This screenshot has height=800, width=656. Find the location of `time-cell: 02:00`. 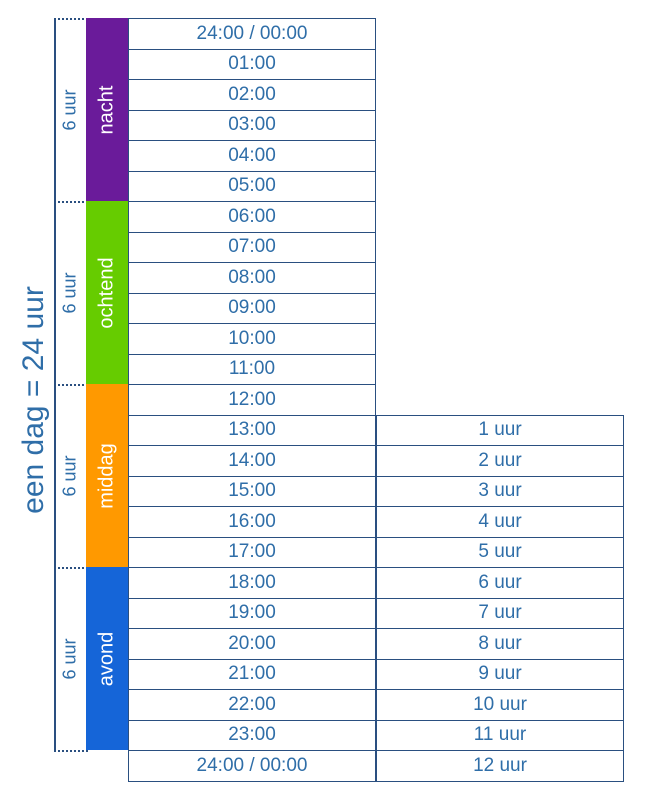

time-cell: 02:00 is located at coordinates (252, 95).